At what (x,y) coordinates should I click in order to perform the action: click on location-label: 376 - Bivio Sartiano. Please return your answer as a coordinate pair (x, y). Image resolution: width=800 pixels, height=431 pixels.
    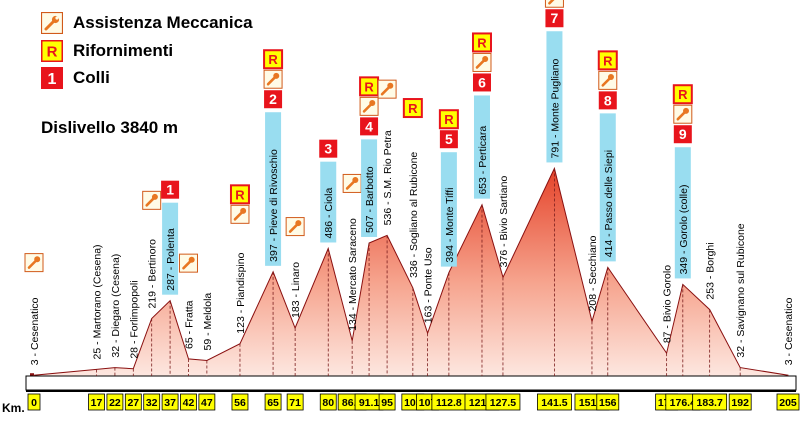
    Looking at the image, I should click on (504, 222).